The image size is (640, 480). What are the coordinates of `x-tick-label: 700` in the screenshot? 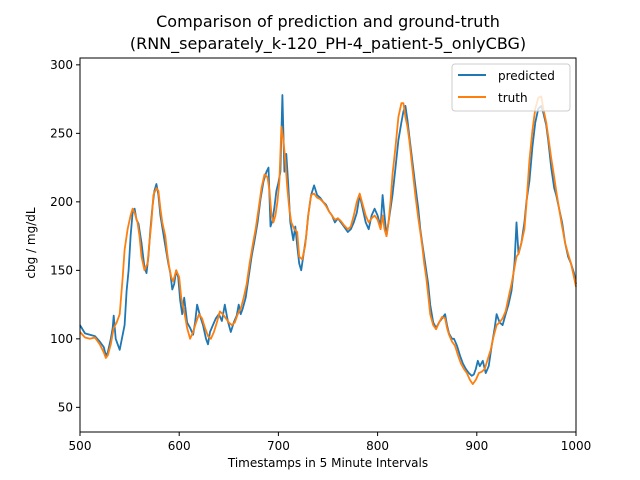 It's located at (278, 446).